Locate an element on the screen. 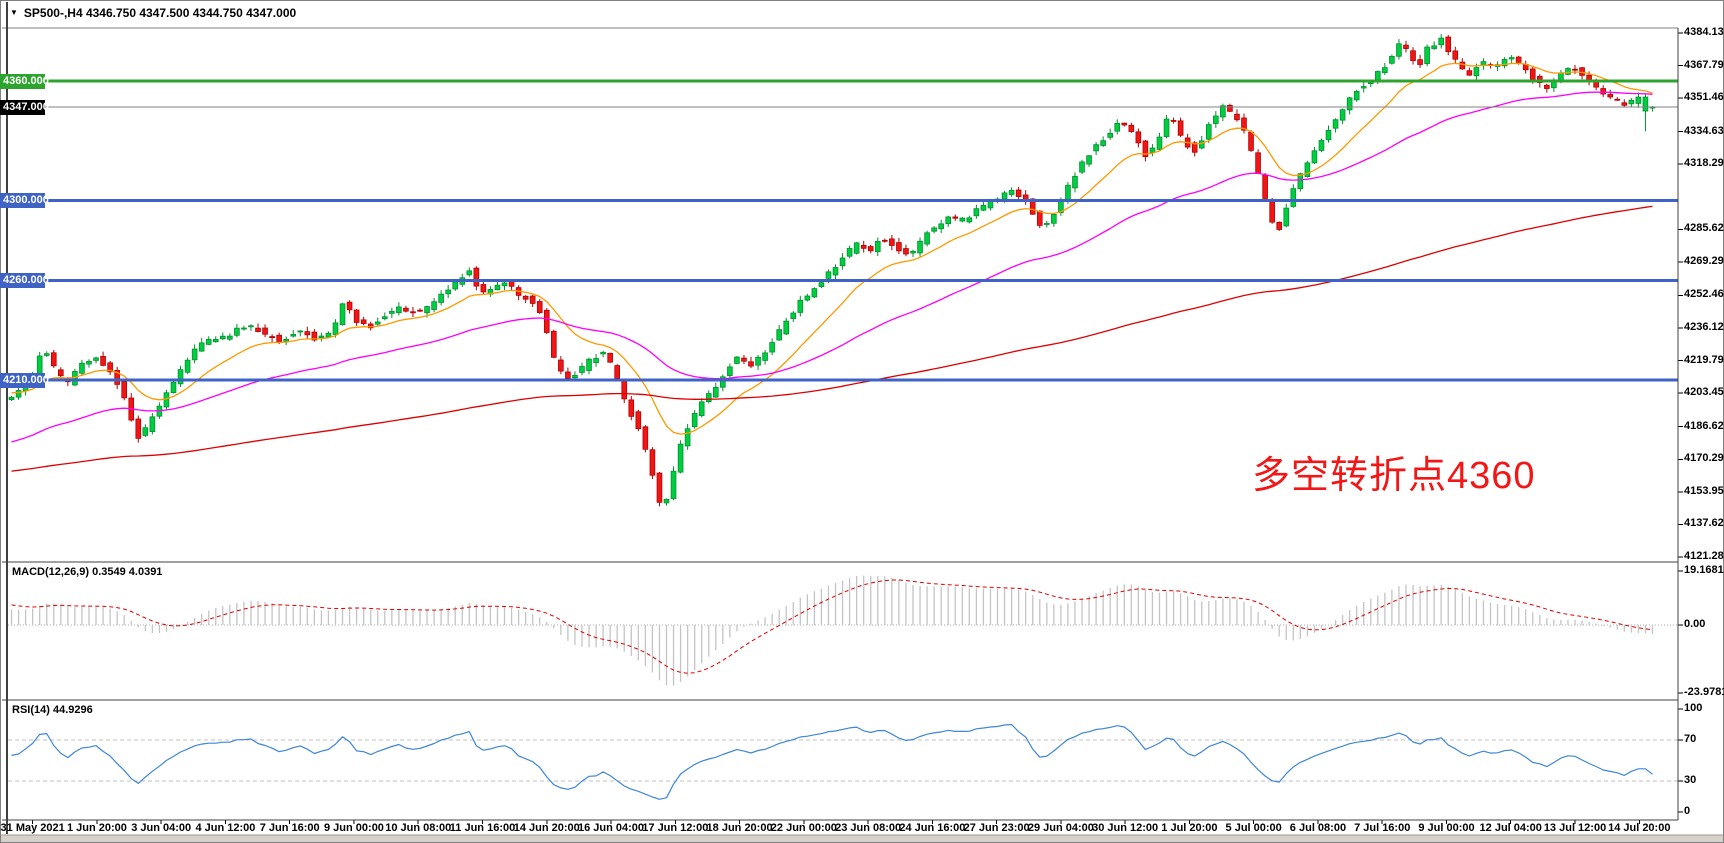 The height and width of the screenshot is (843, 1724). bottom-strip is located at coordinates (862, 838).